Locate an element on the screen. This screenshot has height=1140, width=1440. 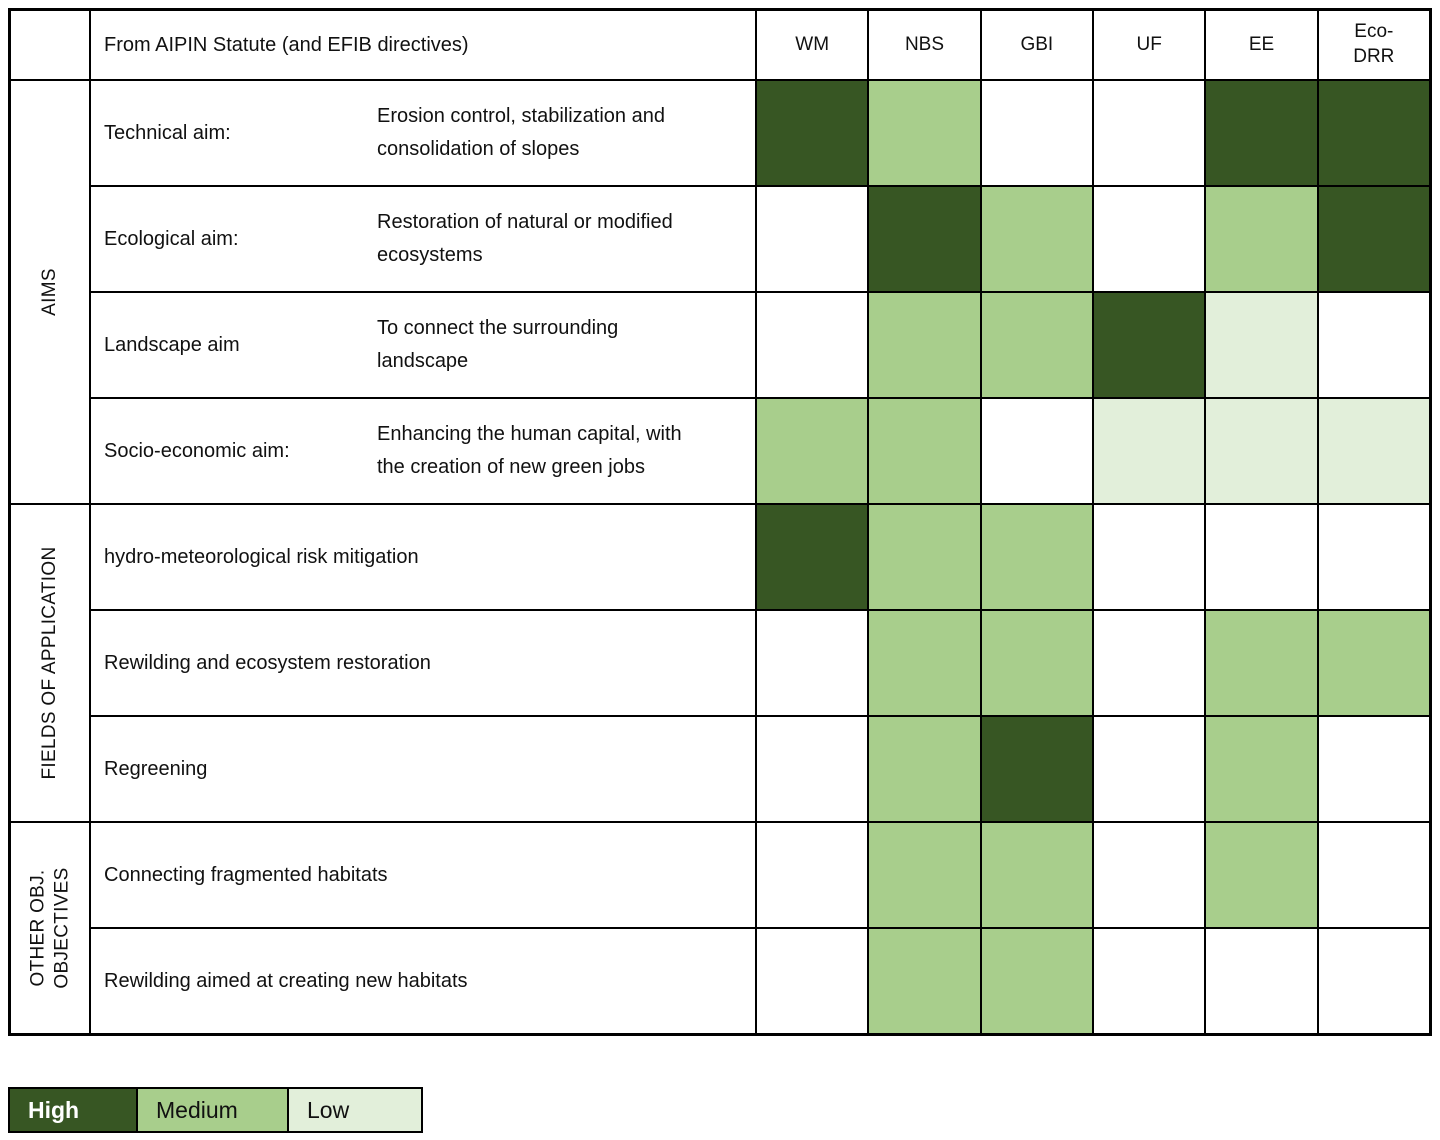
column-header-nbs: NBS is located at coordinates (924, 45).